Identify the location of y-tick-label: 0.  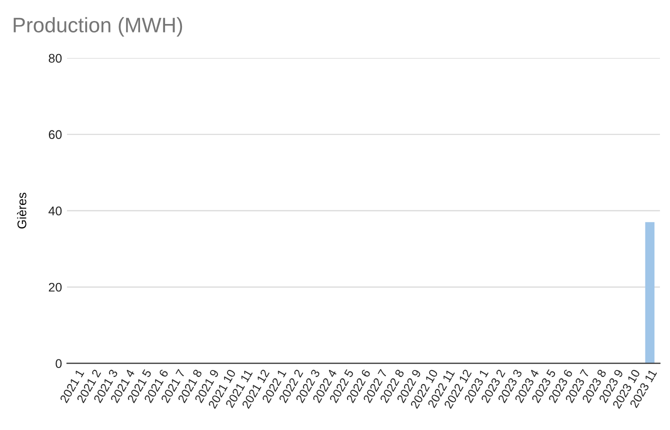
(59, 363).